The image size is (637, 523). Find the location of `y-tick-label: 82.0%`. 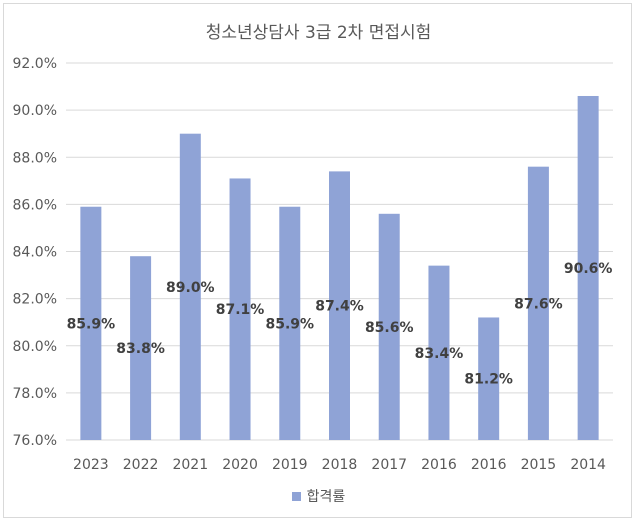

y-tick-label: 82.0% is located at coordinates (35, 300).